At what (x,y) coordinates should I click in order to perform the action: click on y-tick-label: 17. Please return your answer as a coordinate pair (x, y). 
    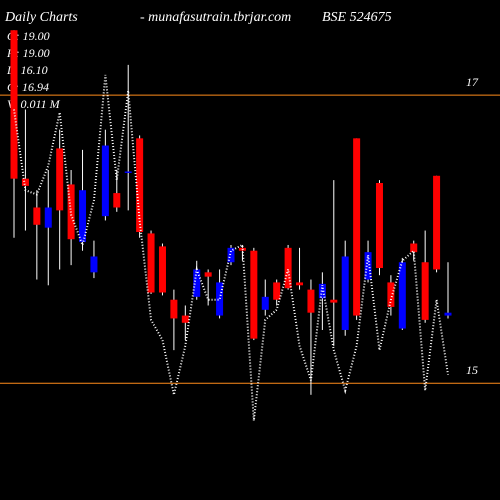
    Looking at the image, I should click on (472, 82).